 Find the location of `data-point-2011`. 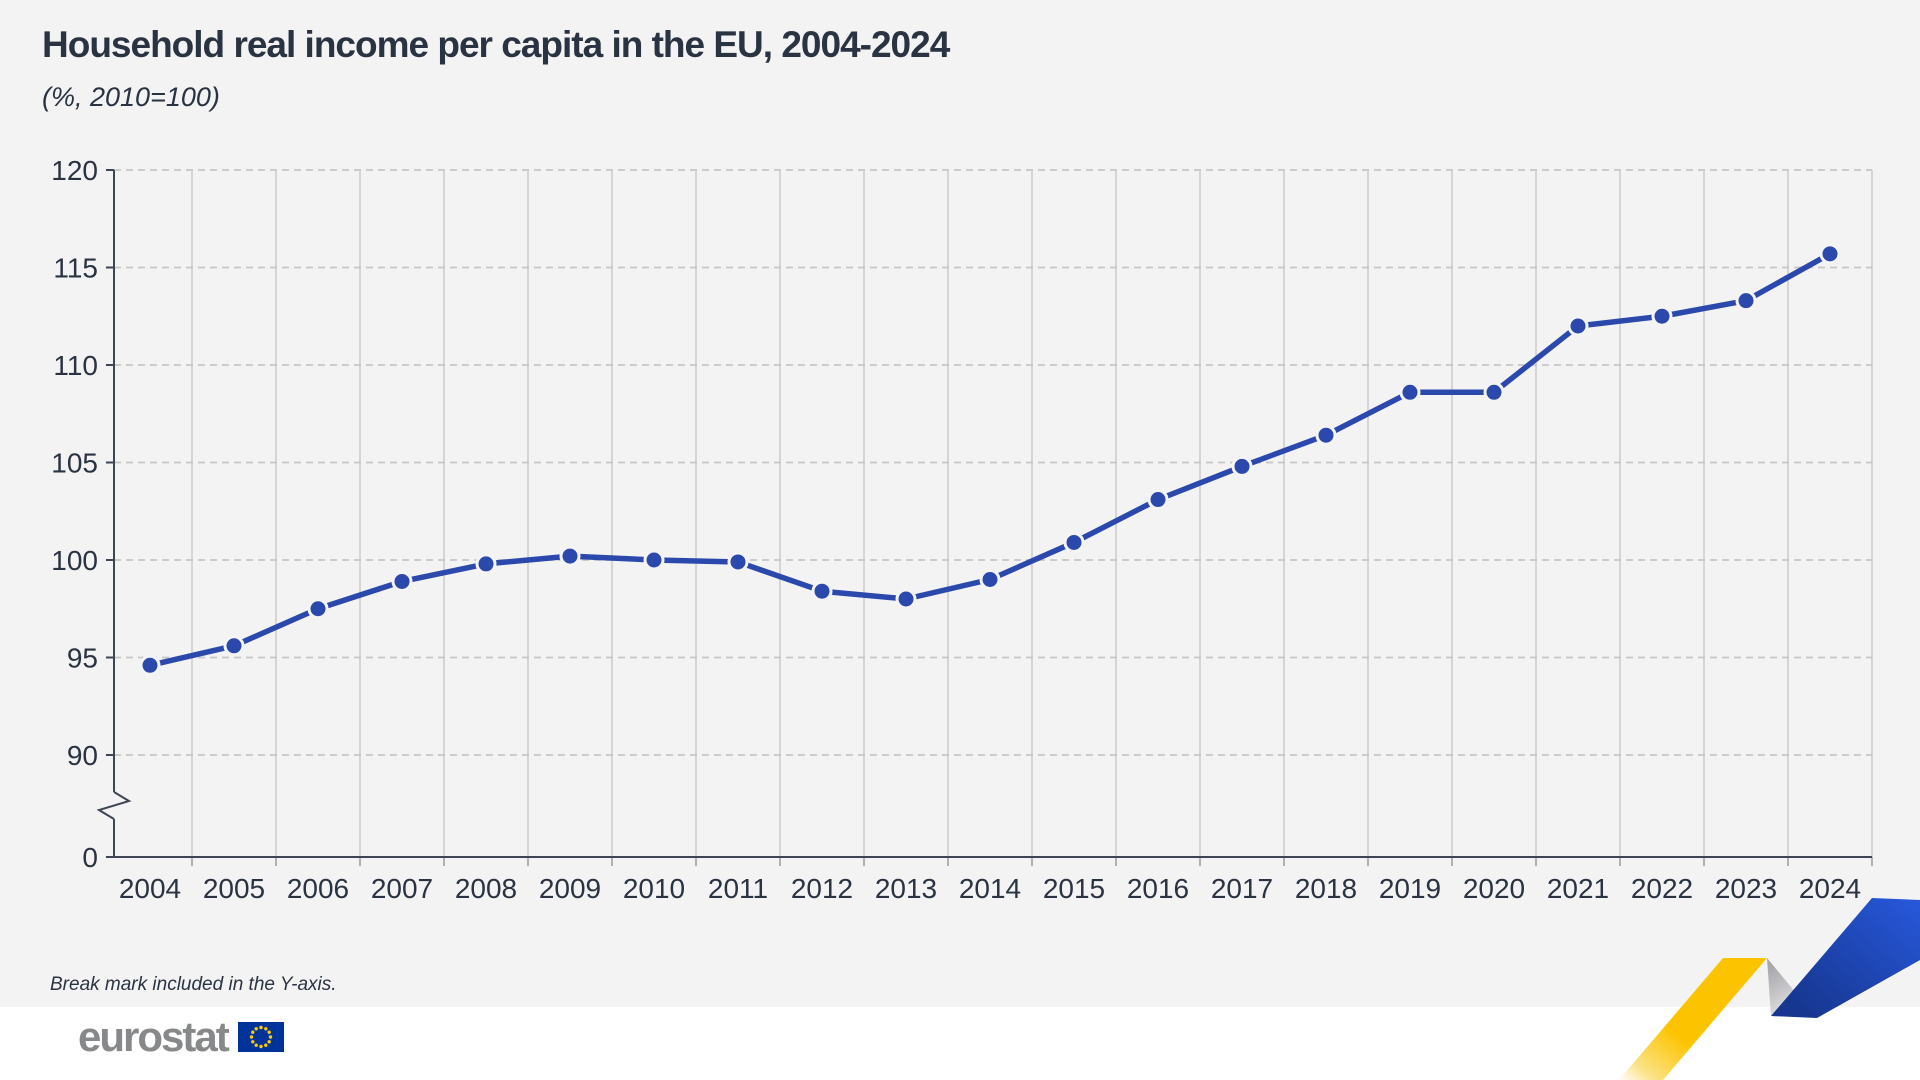

data-point-2011 is located at coordinates (738, 562).